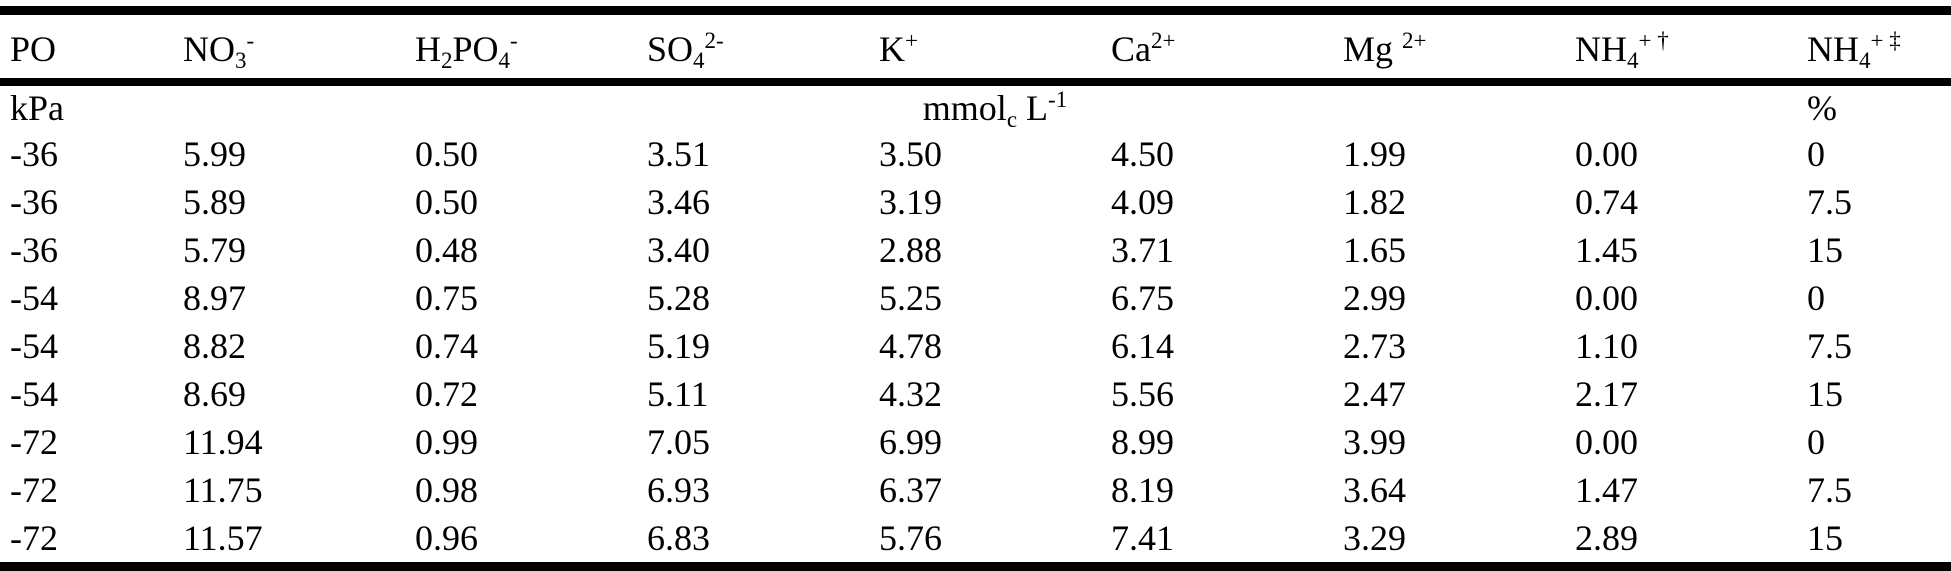 The image size is (1951, 571). Describe the element at coordinates (910, 490) in the screenshot. I see `cell-r7-c4: 6.37` at that location.